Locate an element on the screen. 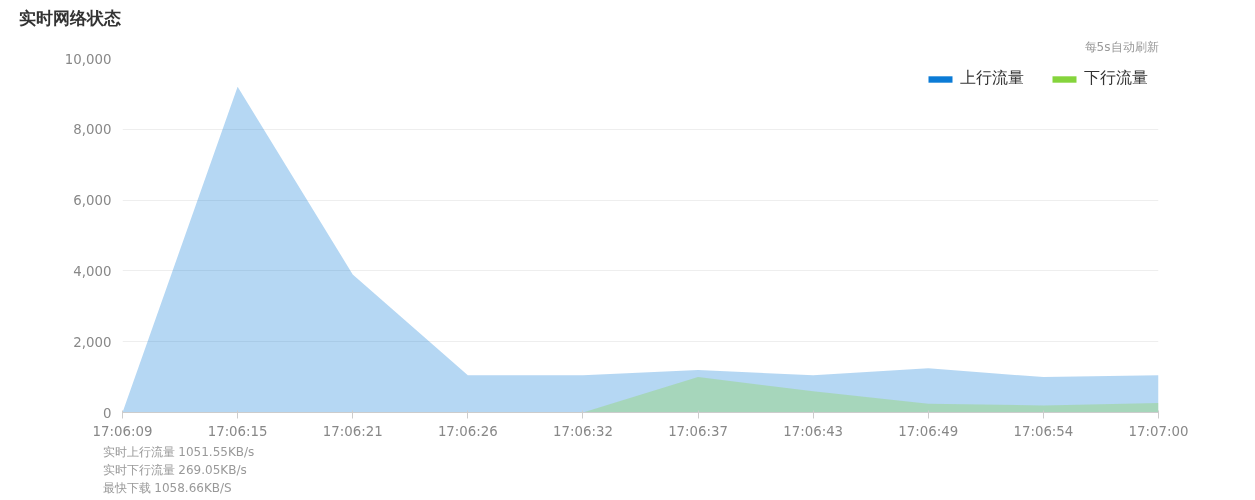 The image size is (1255, 500). chart-subtitle: 每5s自动刷新 is located at coordinates (1121, 46).